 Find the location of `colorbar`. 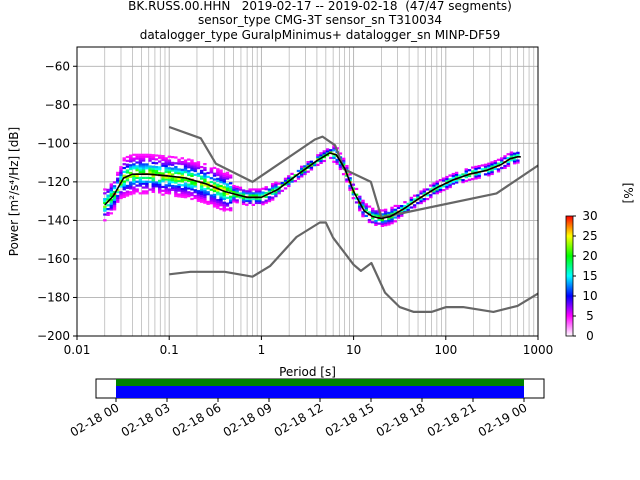

colorbar is located at coordinates (569, 276).